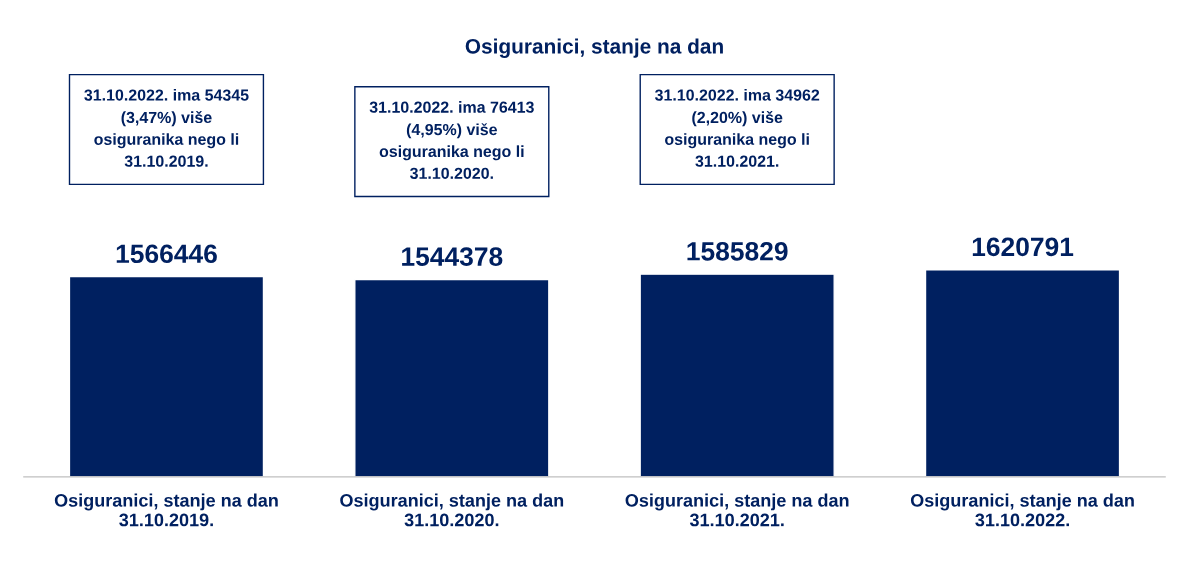 This screenshot has width=1189, height=561. I want to click on text: 31.10.2022. ima 54345 (3,47%) više osiguranika nego li 31.10.2019., so click(166, 127).